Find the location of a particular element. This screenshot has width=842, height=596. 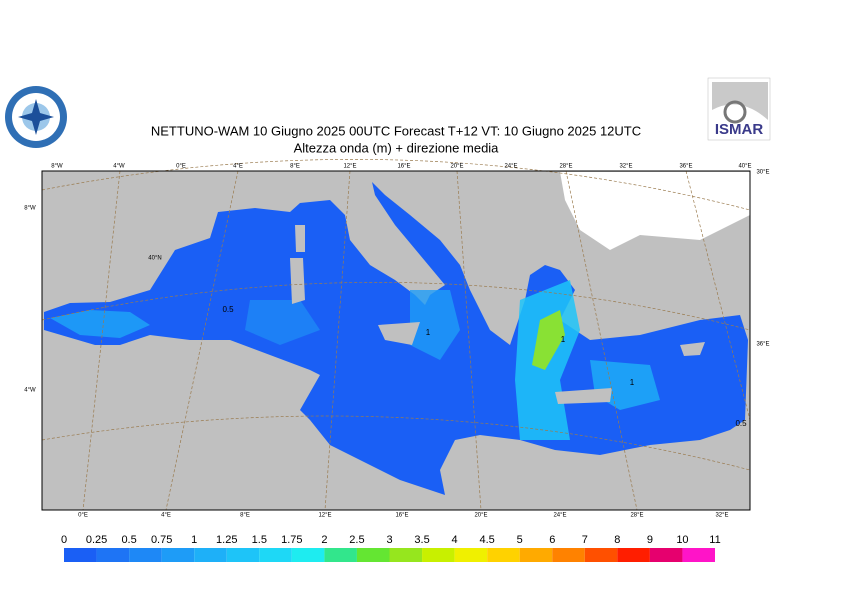

subtitle: Altezza onda (m) + direzione media is located at coordinates (397, 147).